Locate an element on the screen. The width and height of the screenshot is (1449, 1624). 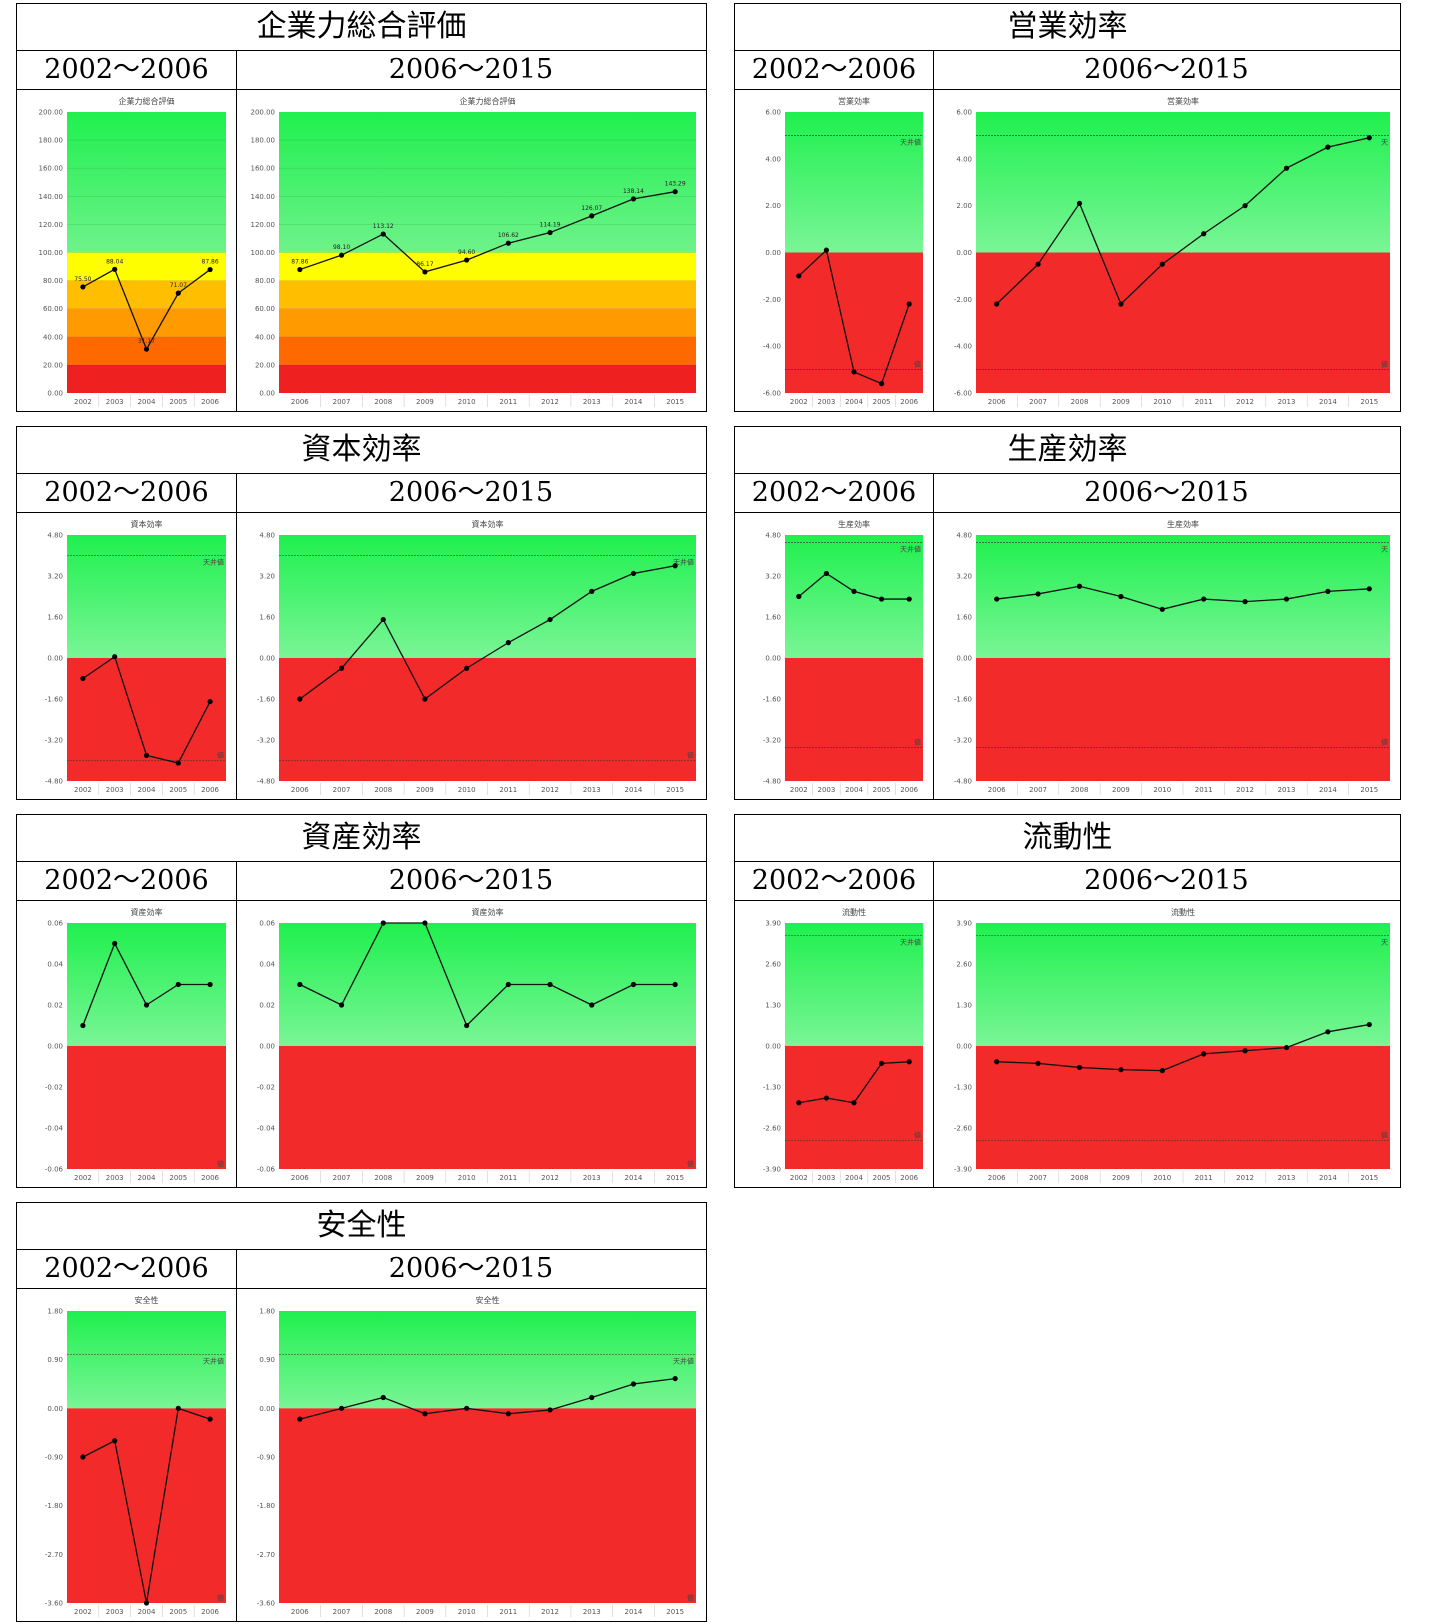
y-tick-label: 100.00 is located at coordinates (51, 253).